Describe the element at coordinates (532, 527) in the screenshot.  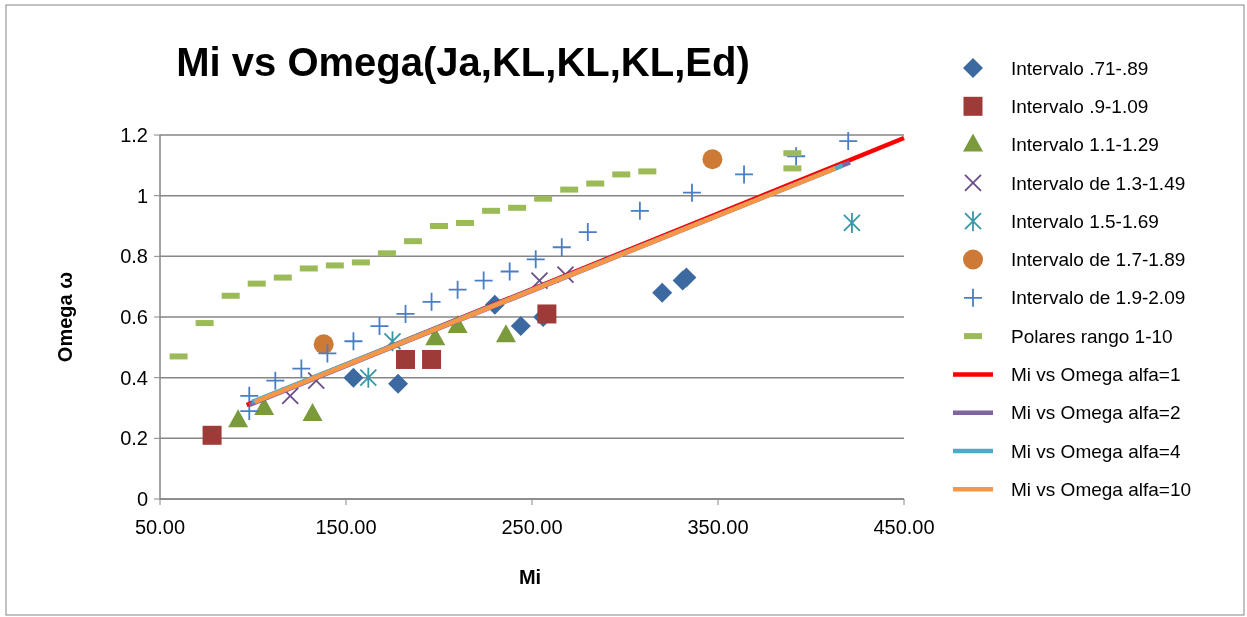
I see `x-tick-label: 250.00` at that location.